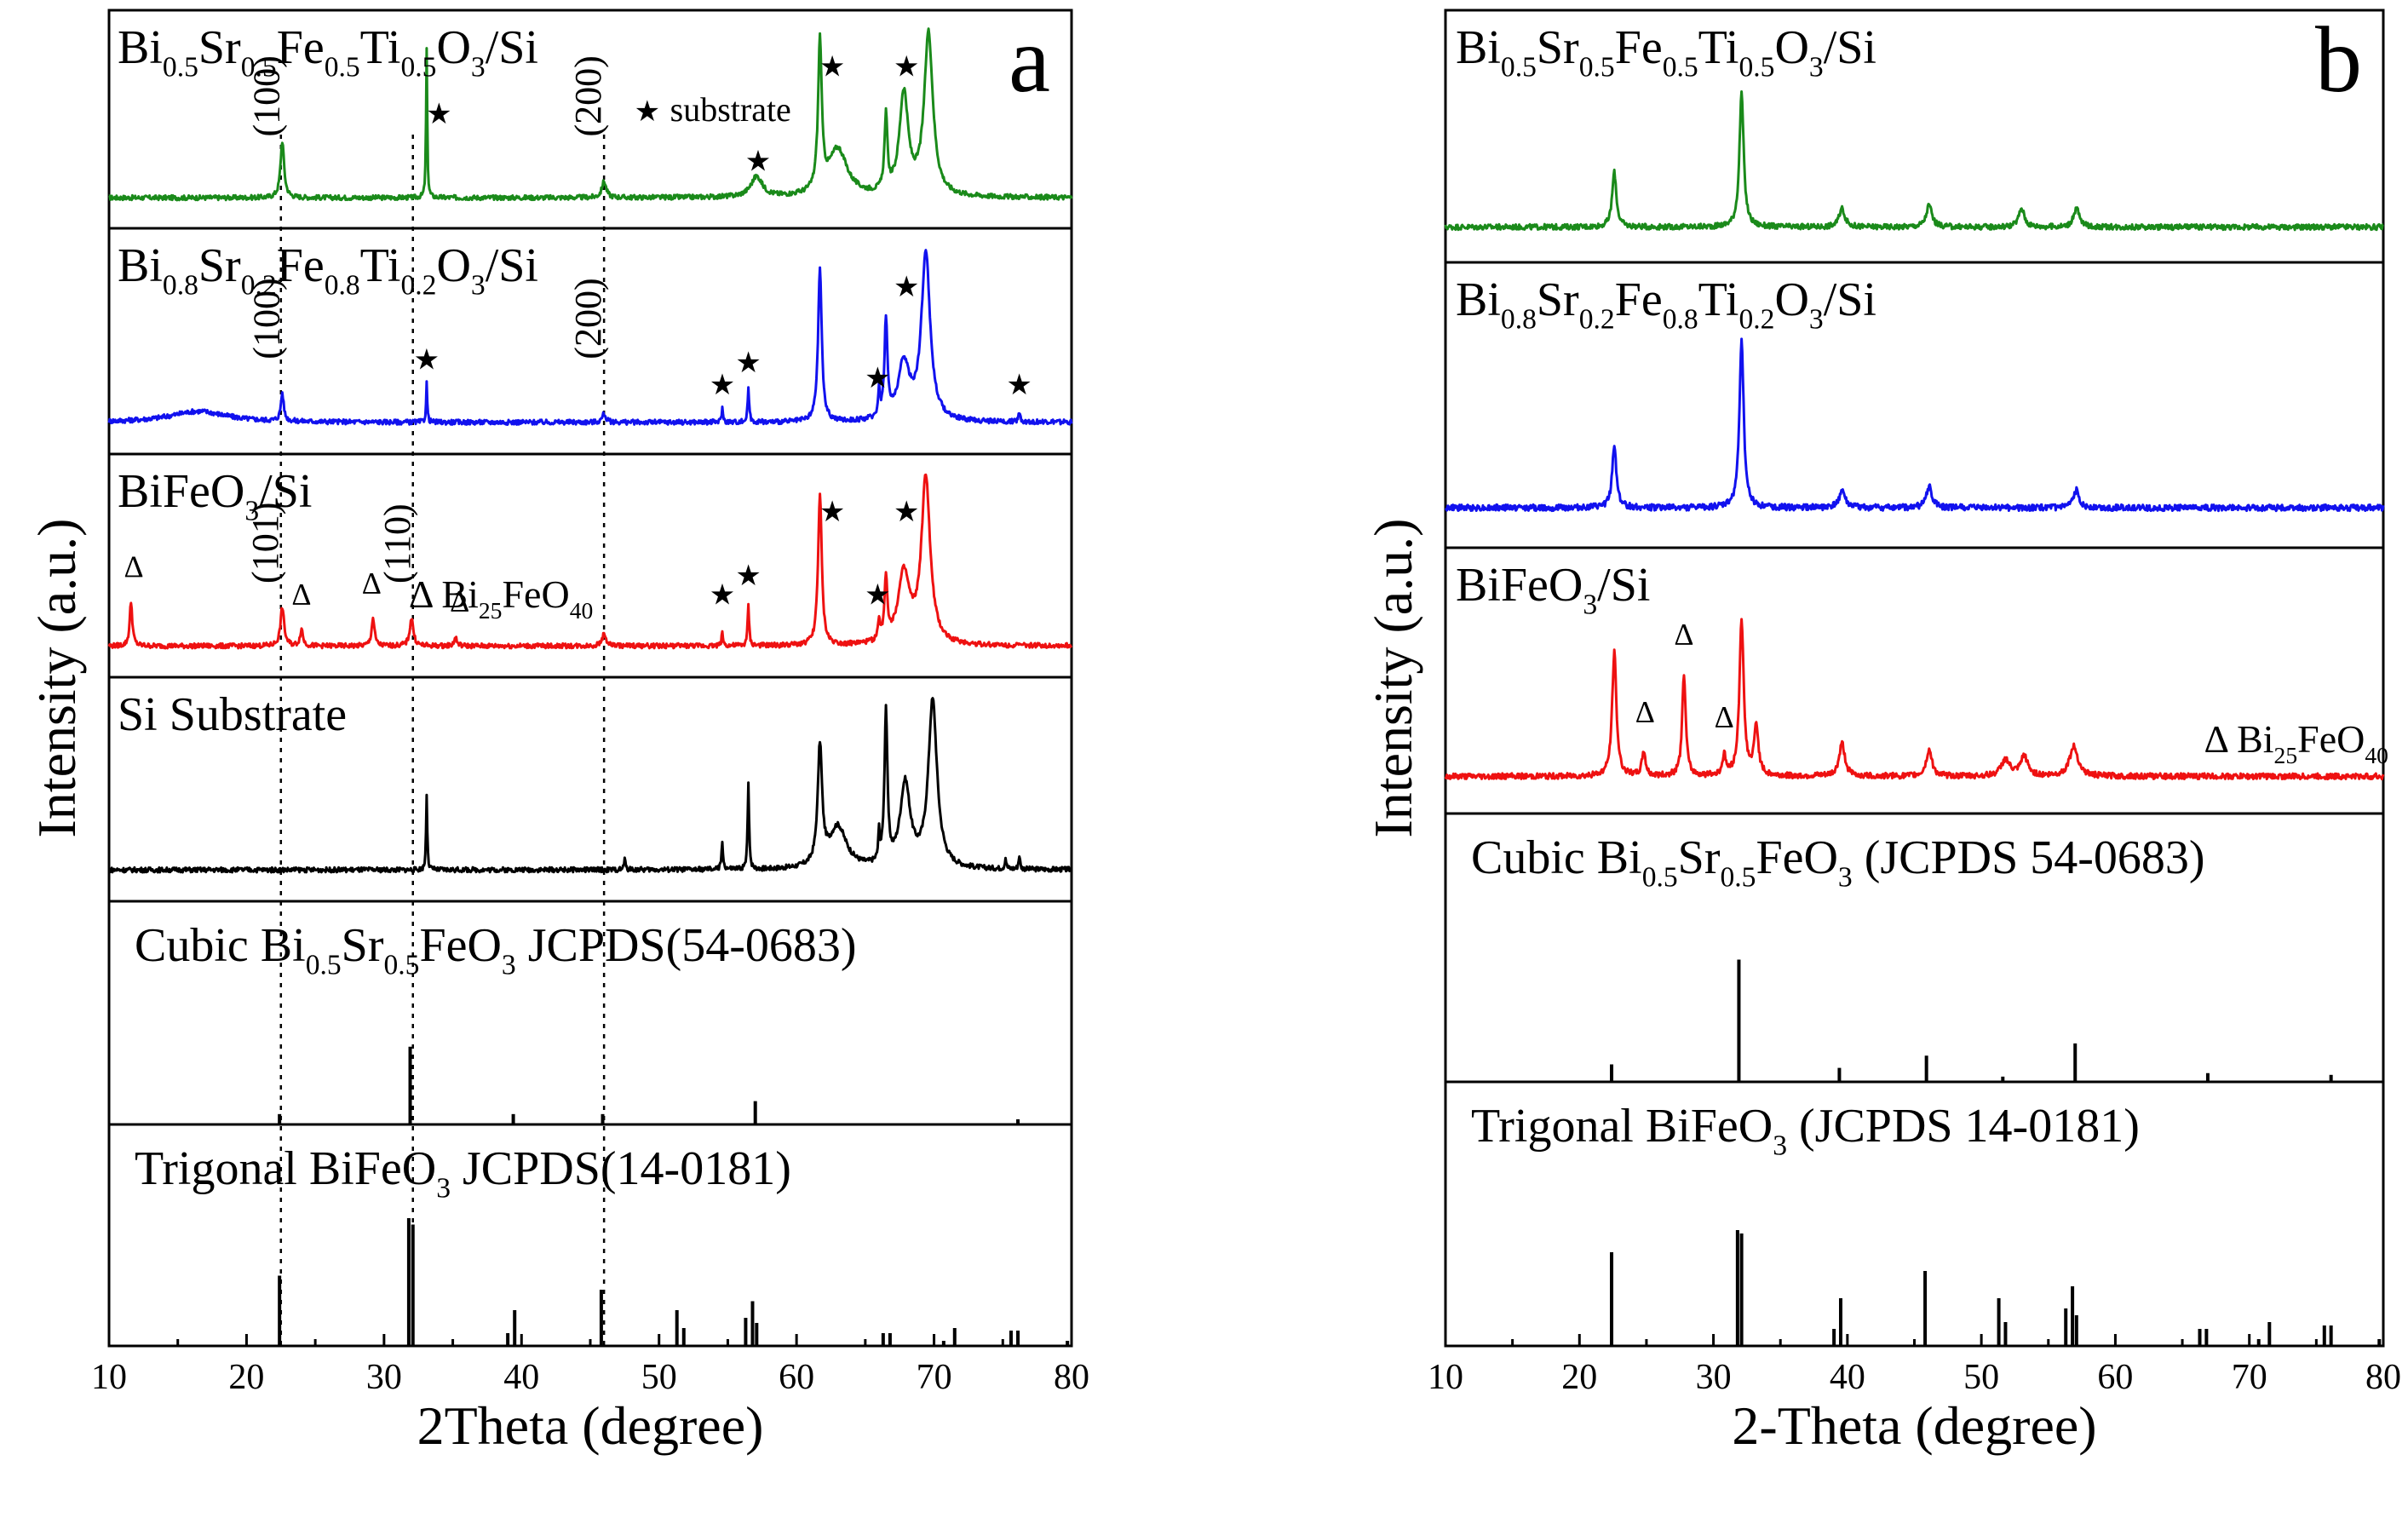  I want to click on impurity-legend-part: Δ Bi, so click(444, 594).